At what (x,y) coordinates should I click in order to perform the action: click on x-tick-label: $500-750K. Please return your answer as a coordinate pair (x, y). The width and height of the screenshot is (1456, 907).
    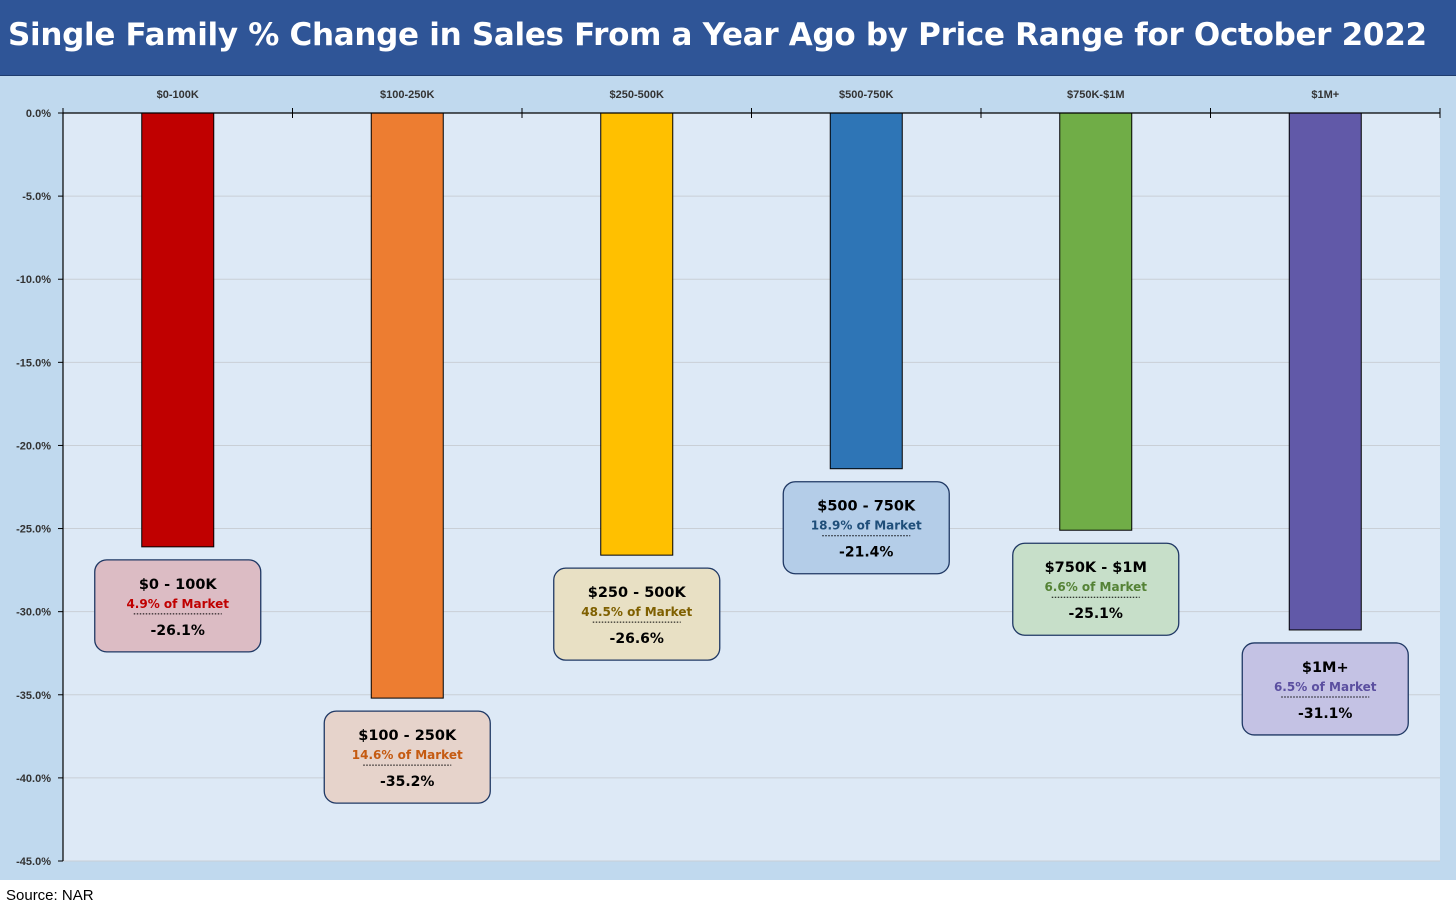
    Looking at the image, I should click on (866, 95).